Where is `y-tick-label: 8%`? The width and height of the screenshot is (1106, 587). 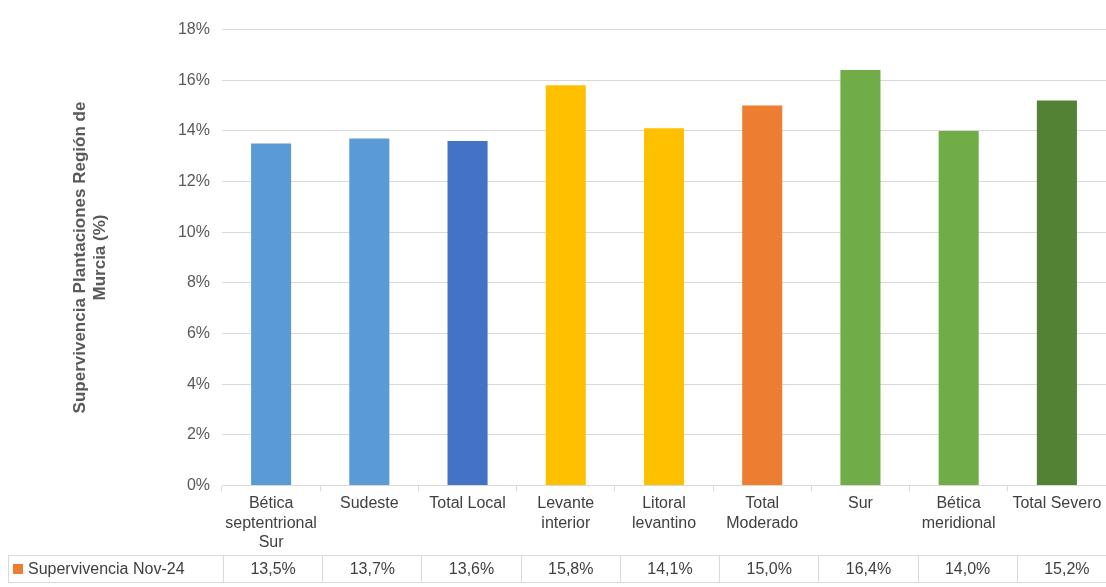
y-tick-label: 8% is located at coordinates (198, 282).